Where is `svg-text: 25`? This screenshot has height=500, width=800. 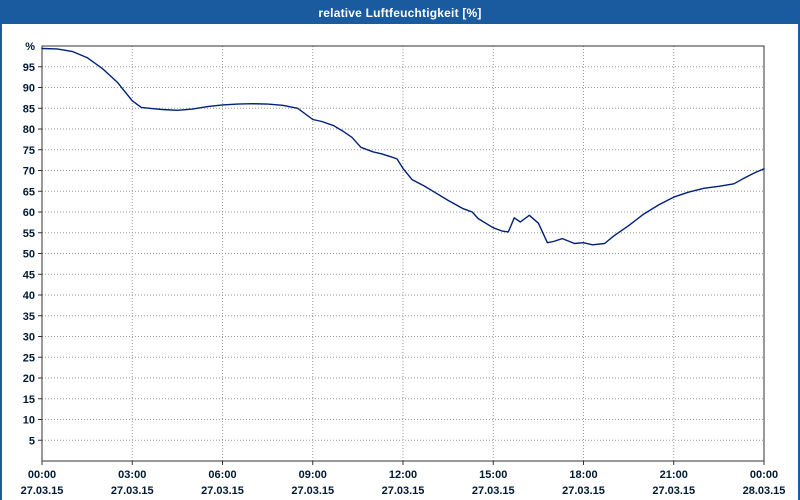
svg-text: 25 is located at coordinates (29, 358).